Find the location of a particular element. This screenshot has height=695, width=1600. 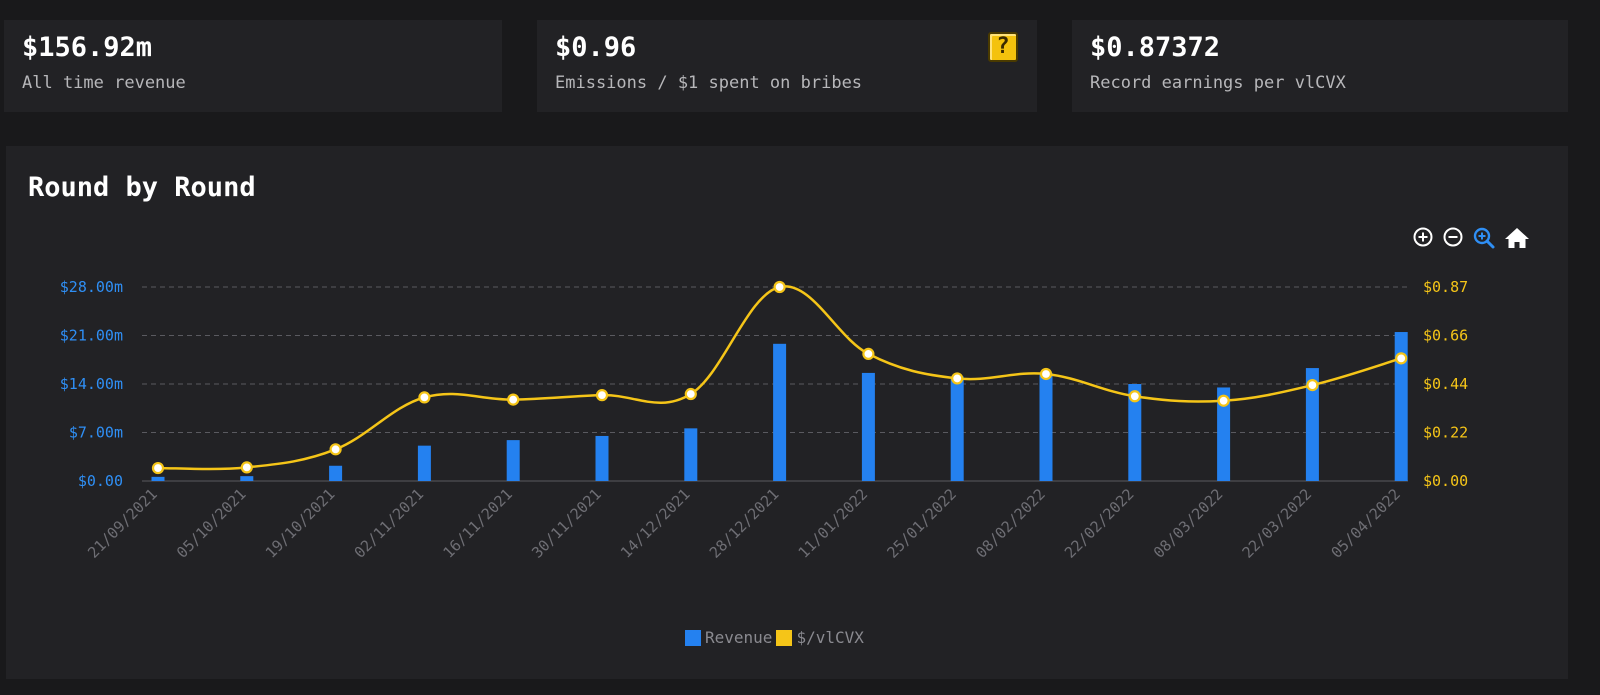

legend-item-revenue: Revenue is located at coordinates (728, 637).